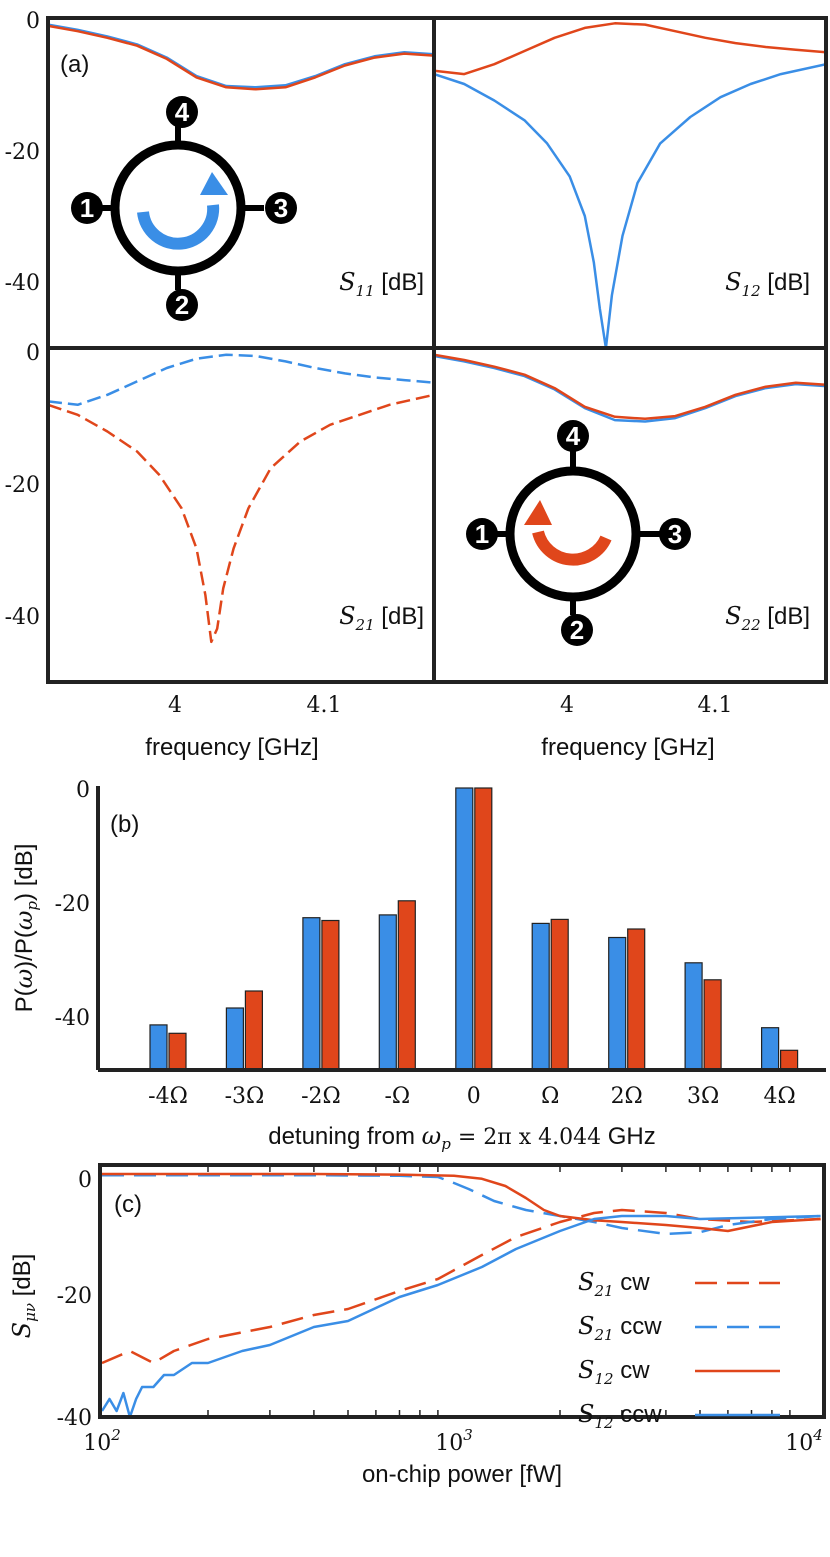 This screenshot has width=830, height=1557. Describe the element at coordinates (804, 1441) in the screenshot. I see `xtick-c-10000: 10⁴` at that location.